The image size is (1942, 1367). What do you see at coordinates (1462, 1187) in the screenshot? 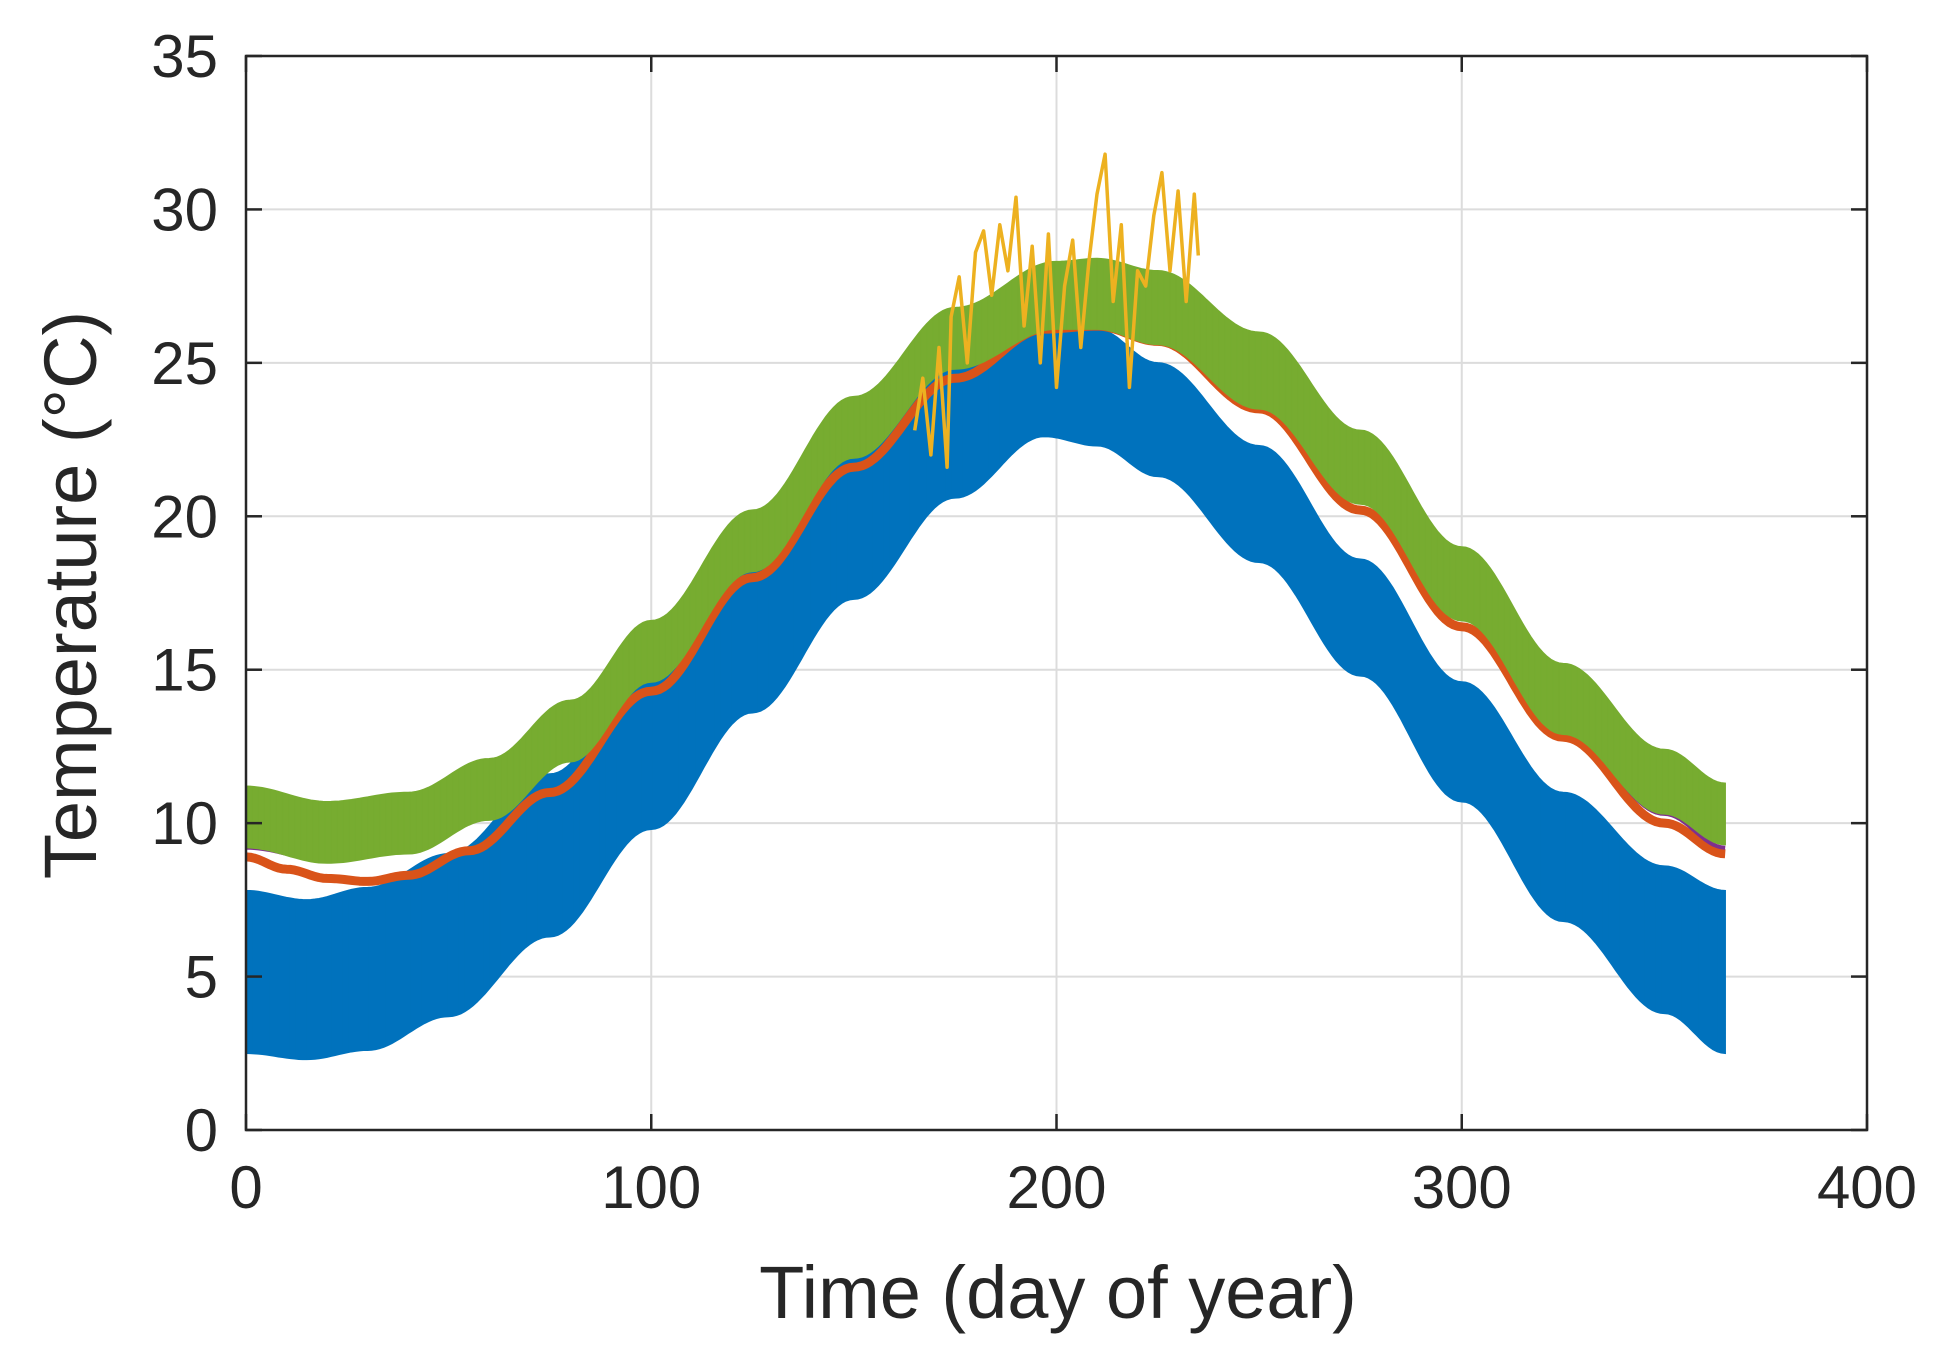
I see `x-tick-label: 300` at bounding box center [1462, 1187].